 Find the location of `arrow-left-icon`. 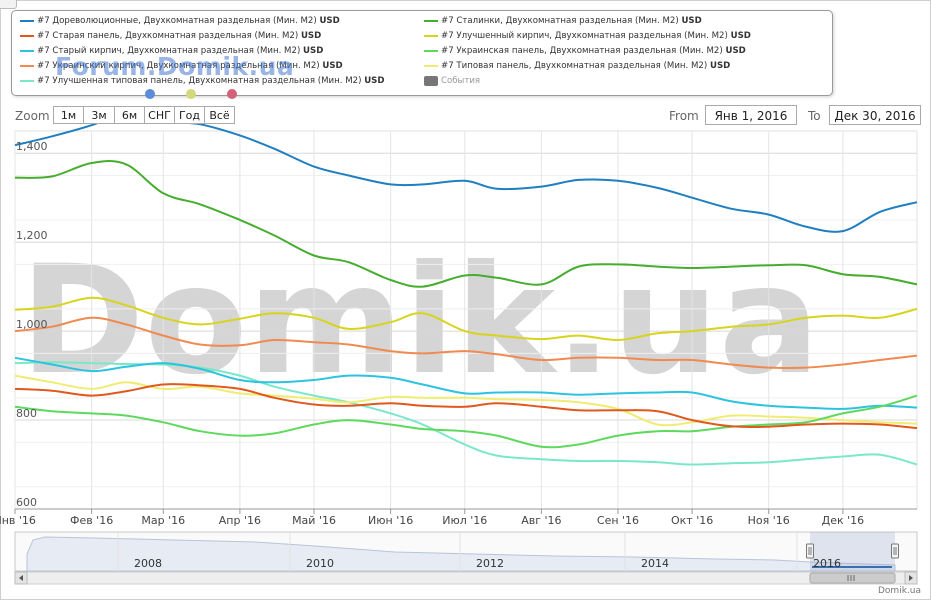

arrow-left-icon is located at coordinates (21, 578).